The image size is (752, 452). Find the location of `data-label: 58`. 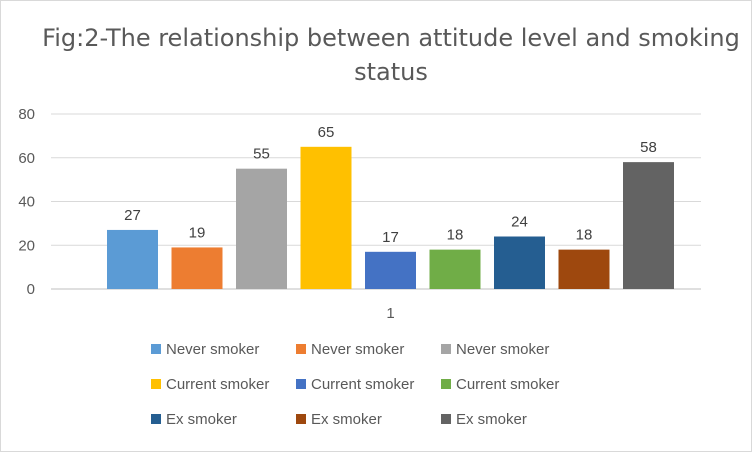

data-label: 58 is located at coordinates (648, 147).